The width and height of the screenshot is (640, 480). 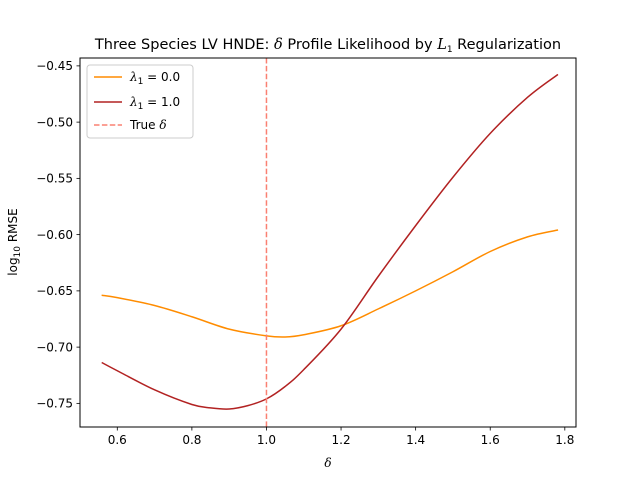 What do you see at coordinates (341, 440) in the screenshot?
I see `x-tick-label: 1.2` at bounding box center [341, 440].